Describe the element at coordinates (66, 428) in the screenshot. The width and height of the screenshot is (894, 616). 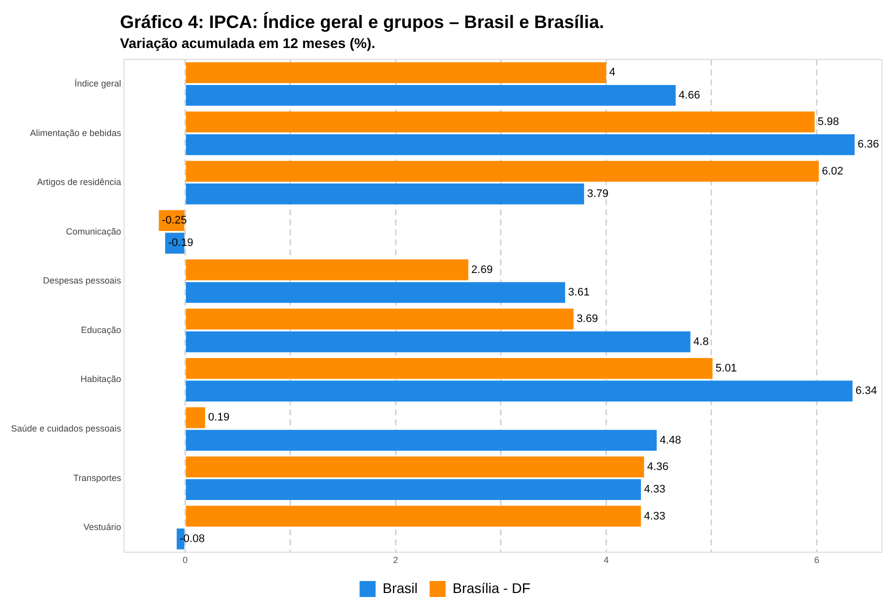
I see `y-tick-label: Saúde e cuidados pessoais` at that location.